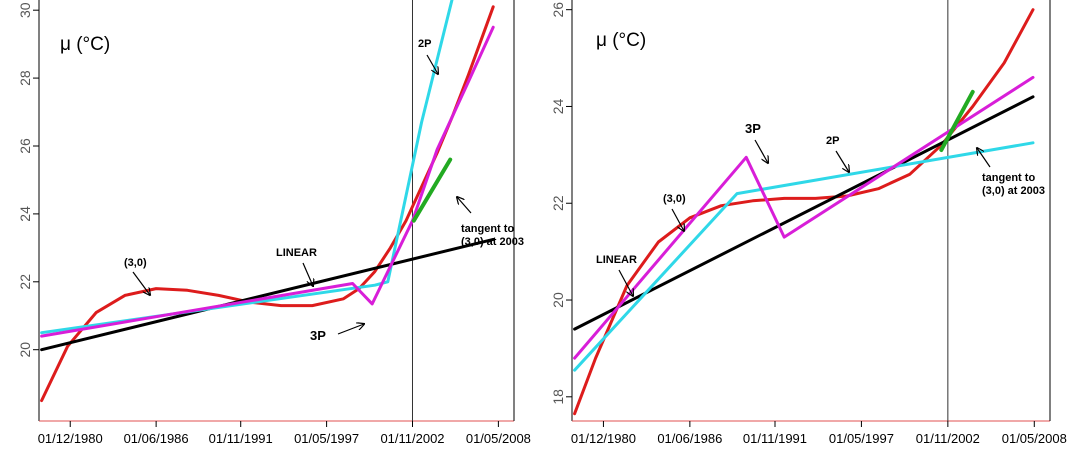 The width and height of the screenshot is (1071, 453). I want to click on series-line-linear, so click(267, 294).